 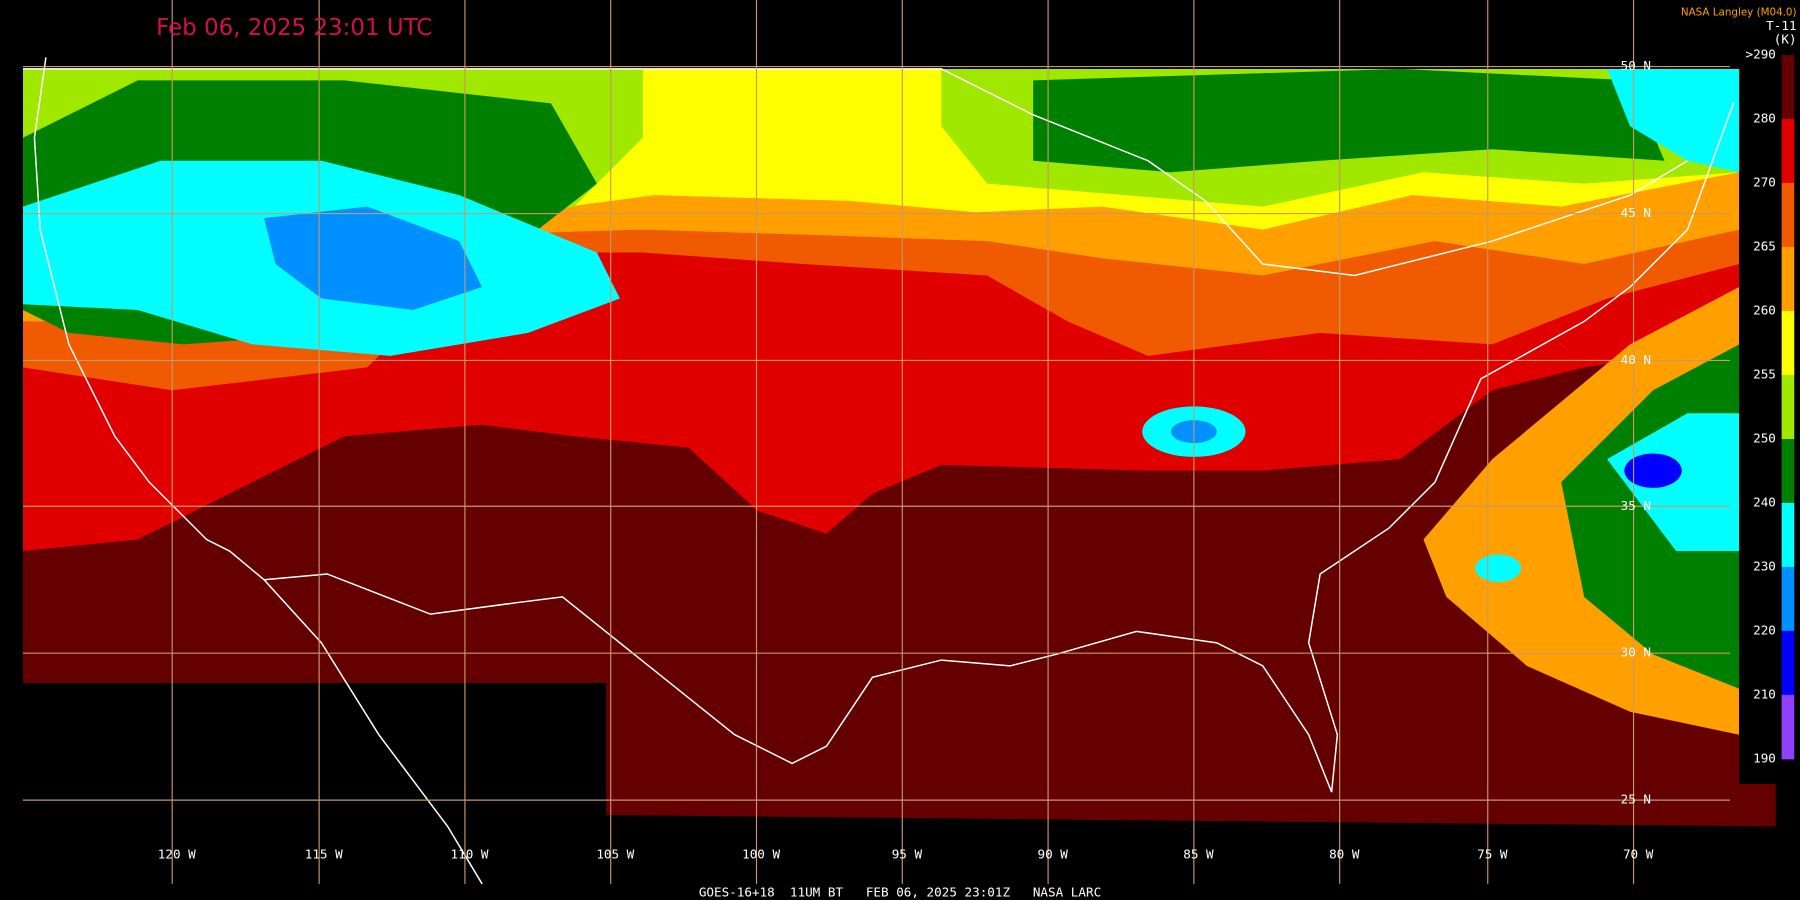 I want to click on longitude-label: 105 W, so click(x=615, y=854).